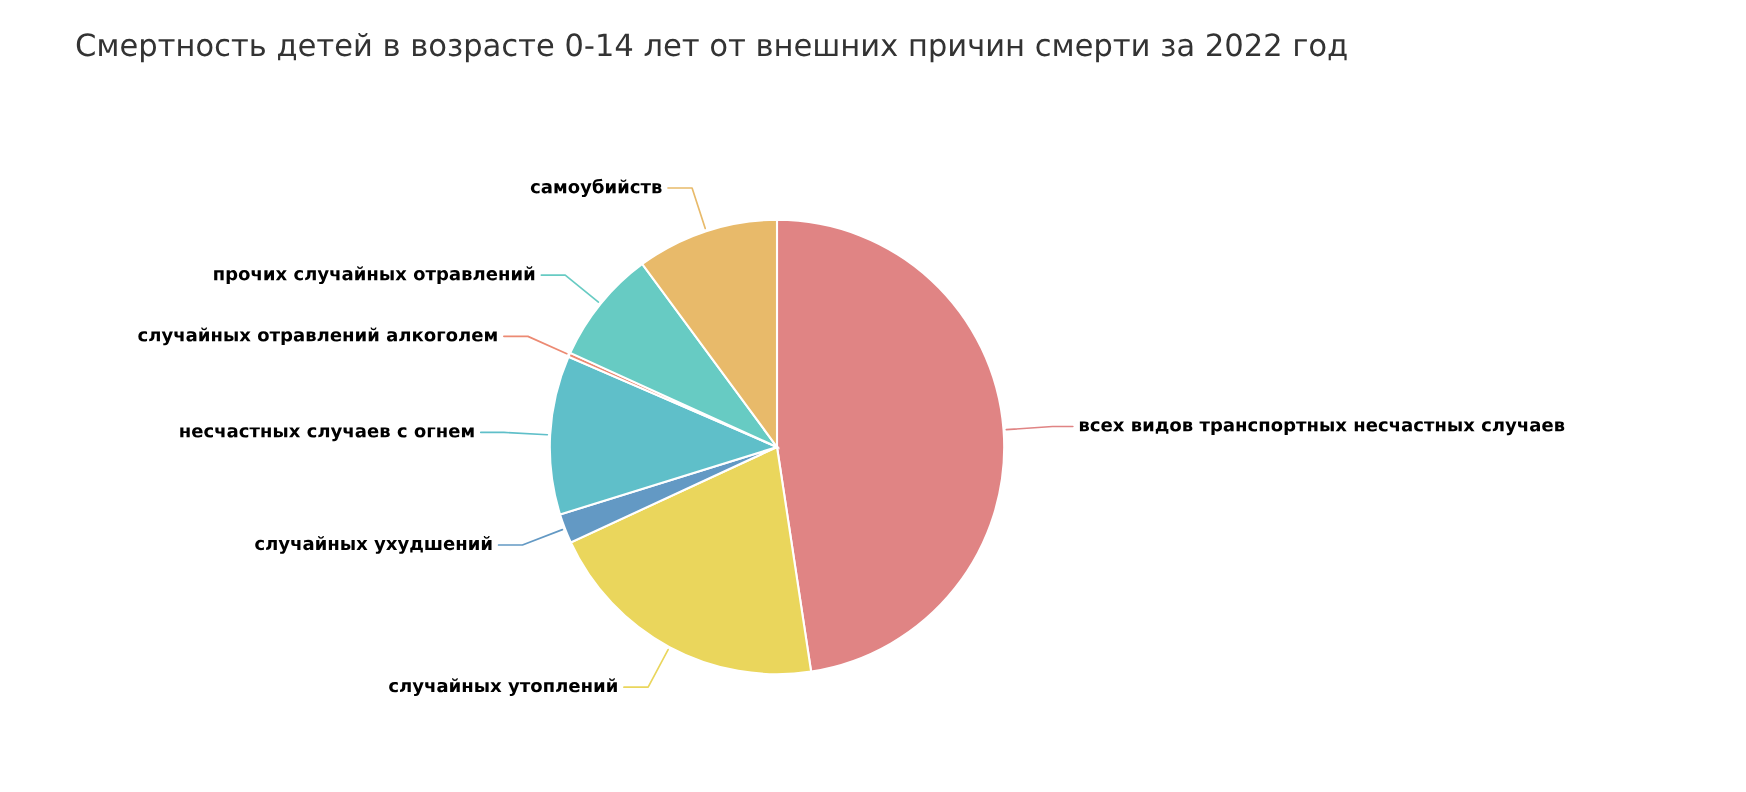 The height and width of the screenshot is (792, 1746). Describe the element at coordinates (327, 434) in the screenshot. I see `slice-label: несчастных случаев с огнем` at that location.